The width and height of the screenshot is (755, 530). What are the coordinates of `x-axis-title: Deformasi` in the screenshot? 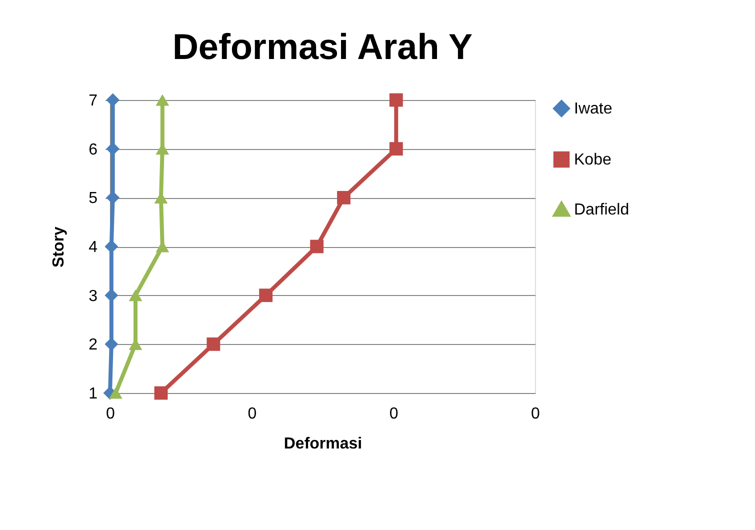 It's located at (323, 444).